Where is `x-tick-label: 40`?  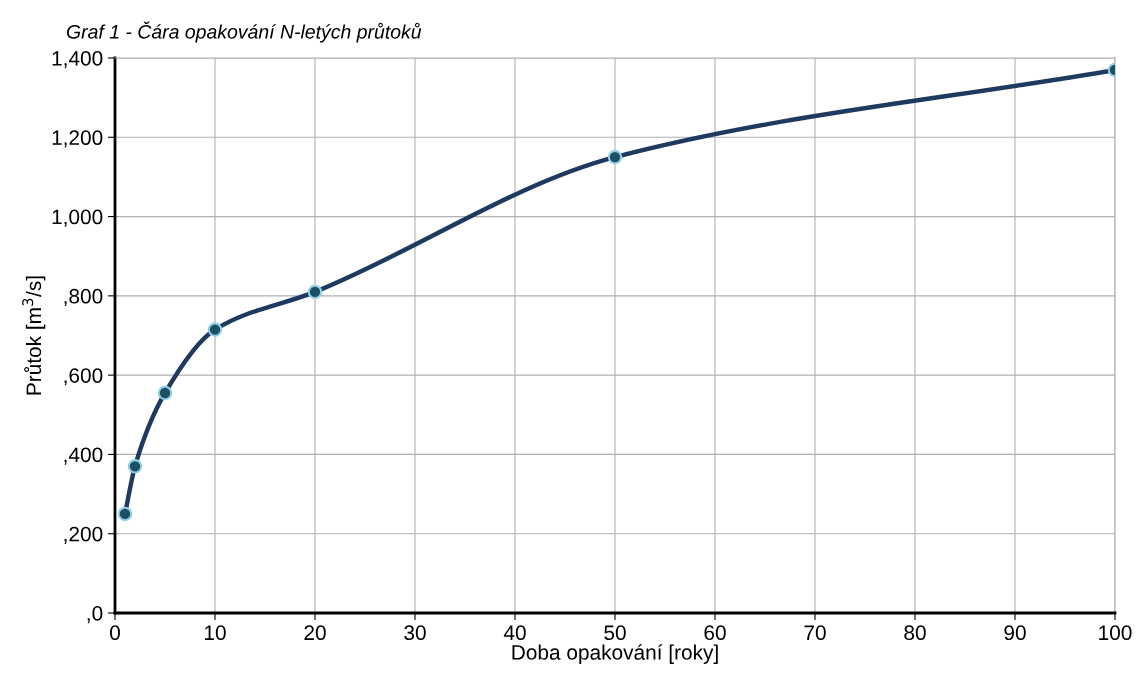 x-tick-label: 40 is located at coordinates (514, 633).